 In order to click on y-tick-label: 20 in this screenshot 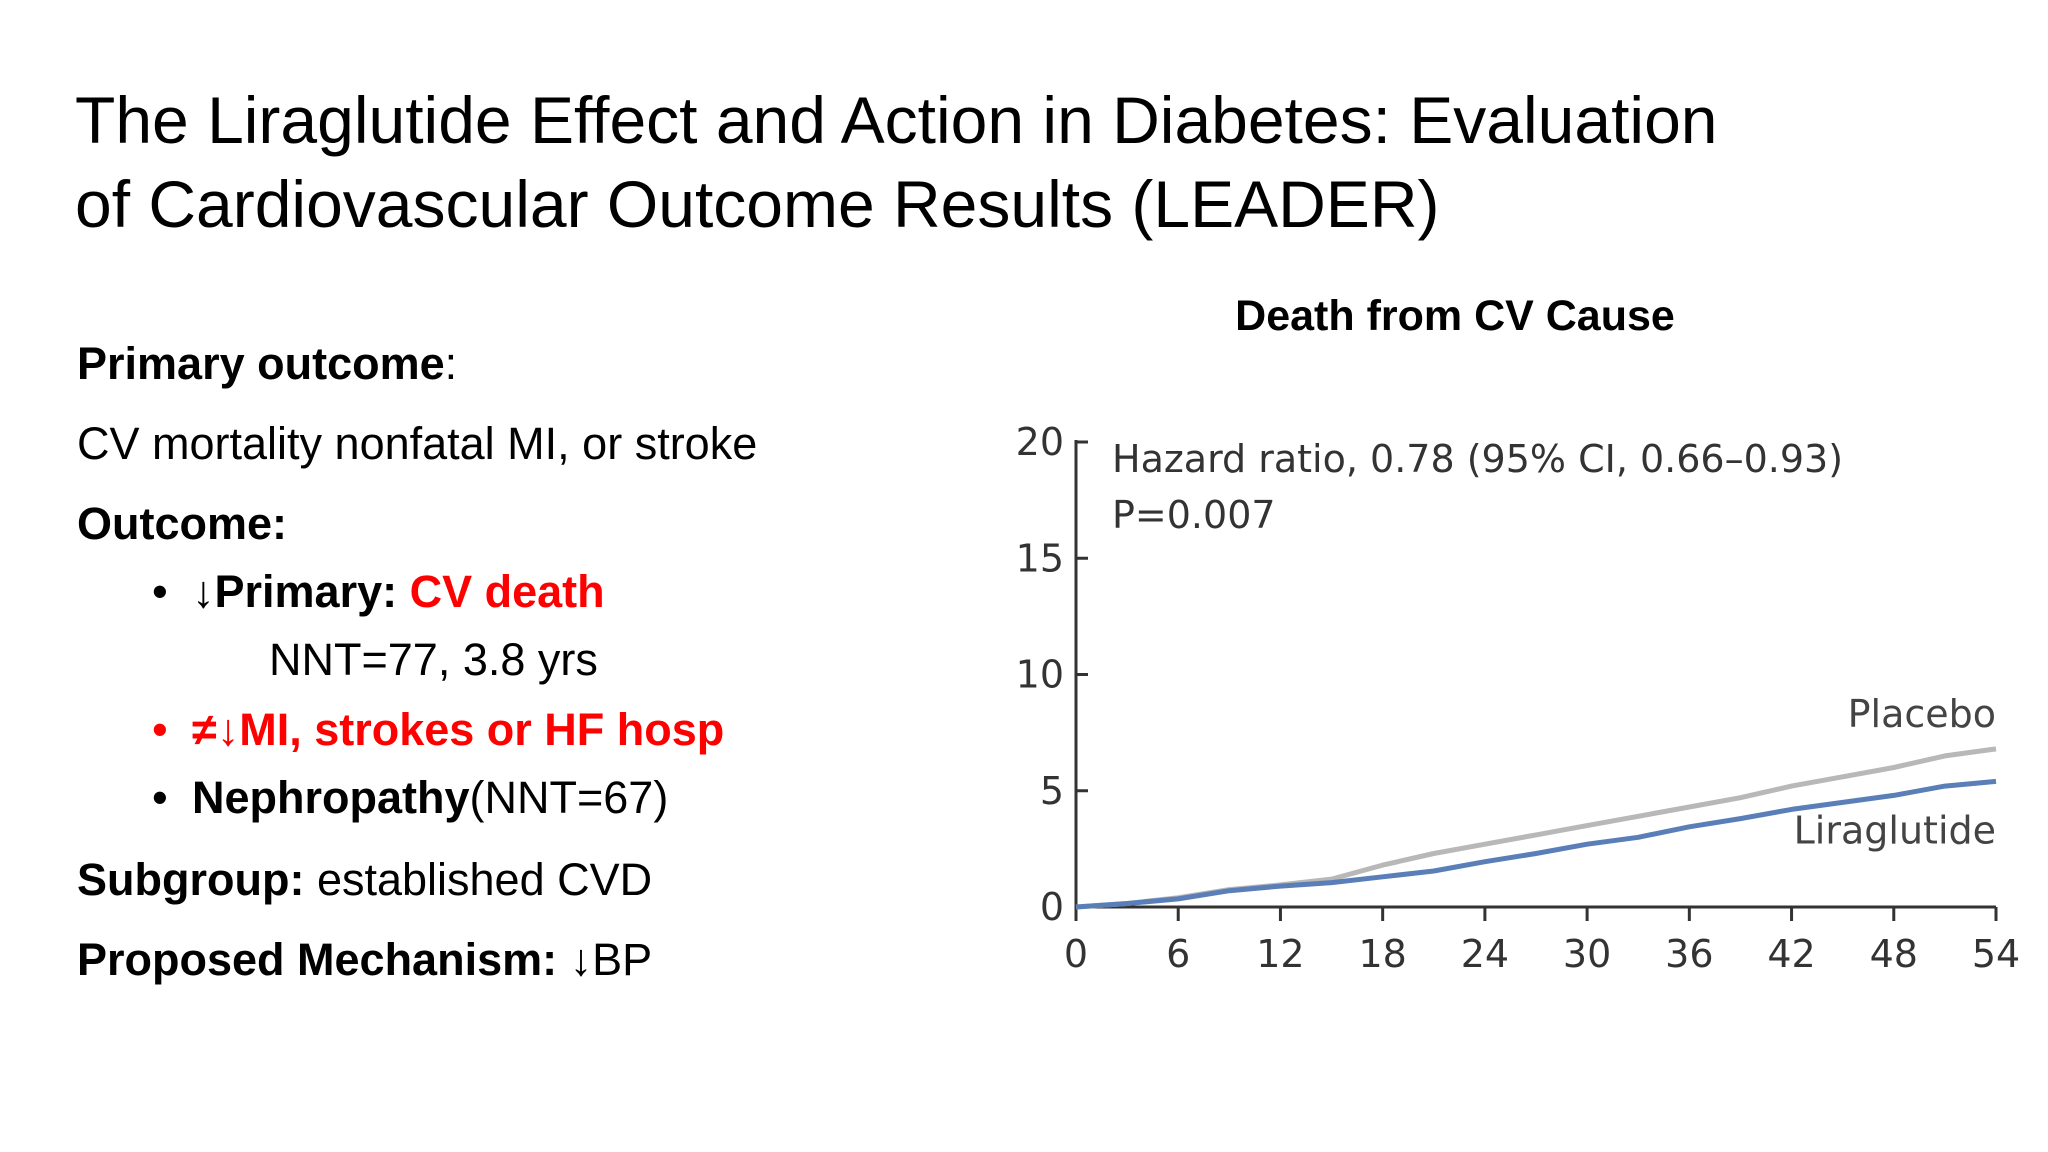, I will do `click(1040, 442)`.